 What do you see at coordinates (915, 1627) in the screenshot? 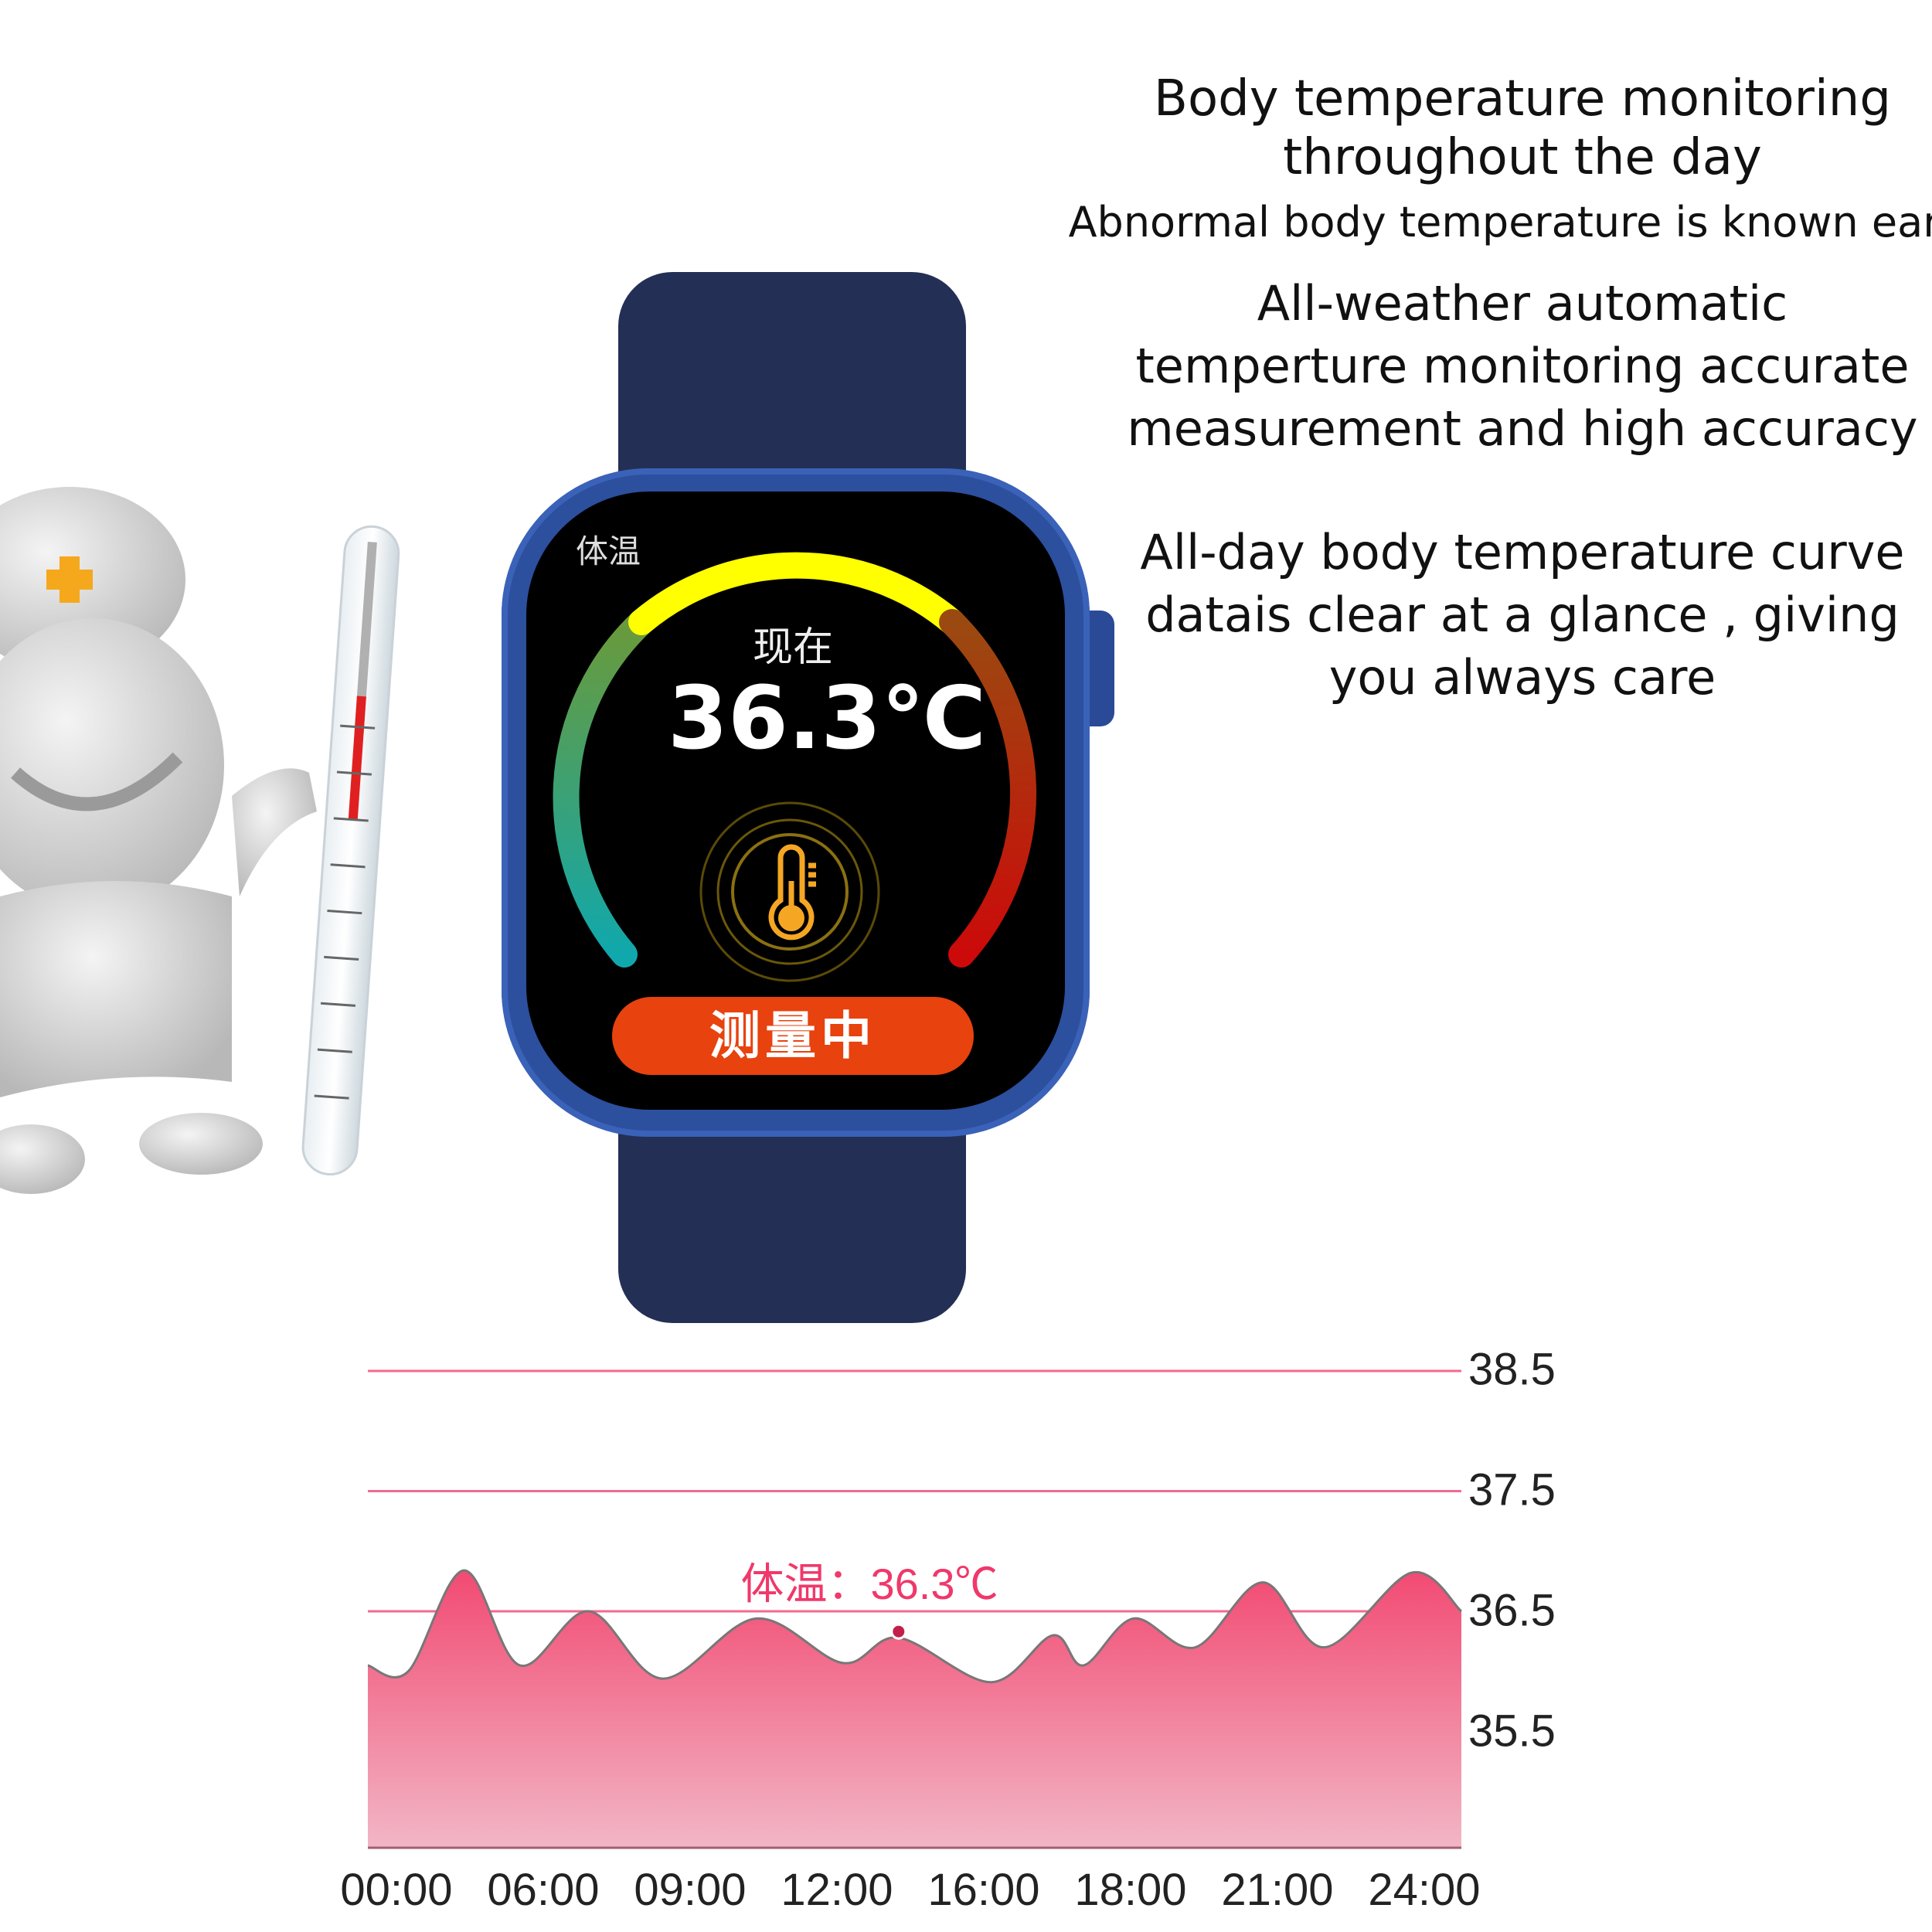
I see `temperature-line` at bounding box center [915, 1627].